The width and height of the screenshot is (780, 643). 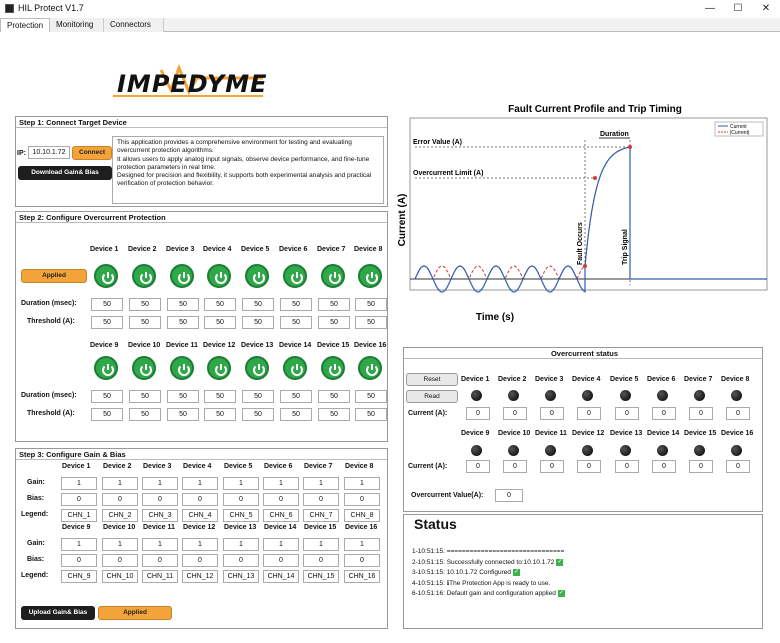 I want to click on duration-input-10: 50, so click(x=145, y=396).